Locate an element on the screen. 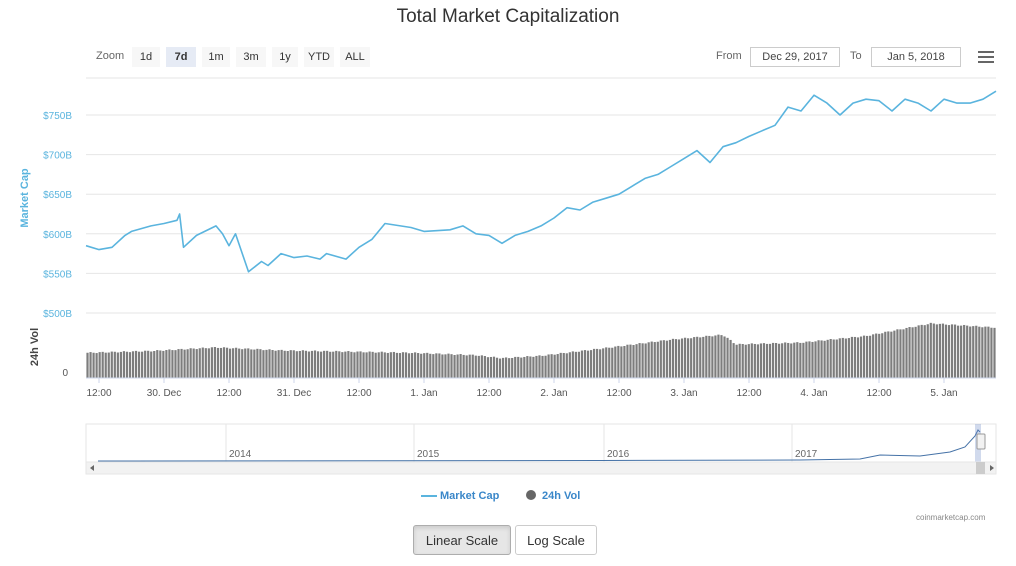 The height and width of the screenshot is (566, 1016). scrollbar-thumb is located at coordinates (980, 468).